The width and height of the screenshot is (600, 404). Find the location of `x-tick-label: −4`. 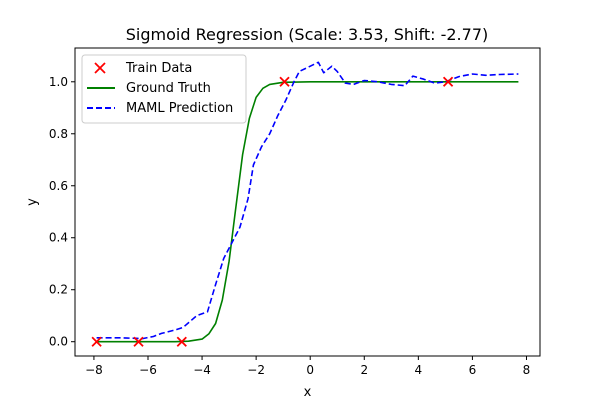

x-tick-label: −4 is located at coordinates (202, 370).